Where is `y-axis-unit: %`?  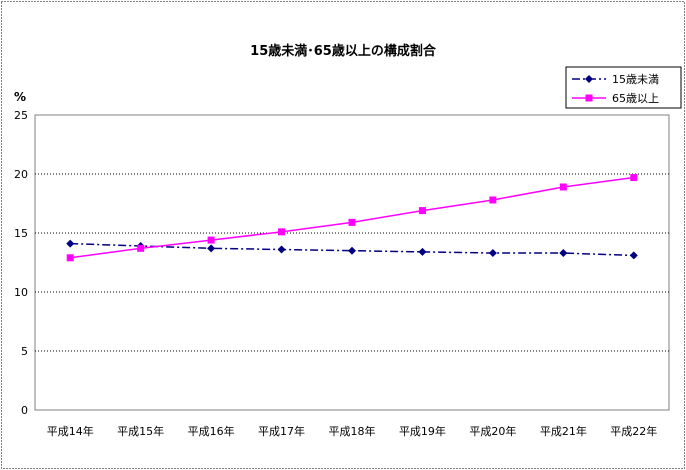 y-axis-unit: % is located at coordinates (20, 97).